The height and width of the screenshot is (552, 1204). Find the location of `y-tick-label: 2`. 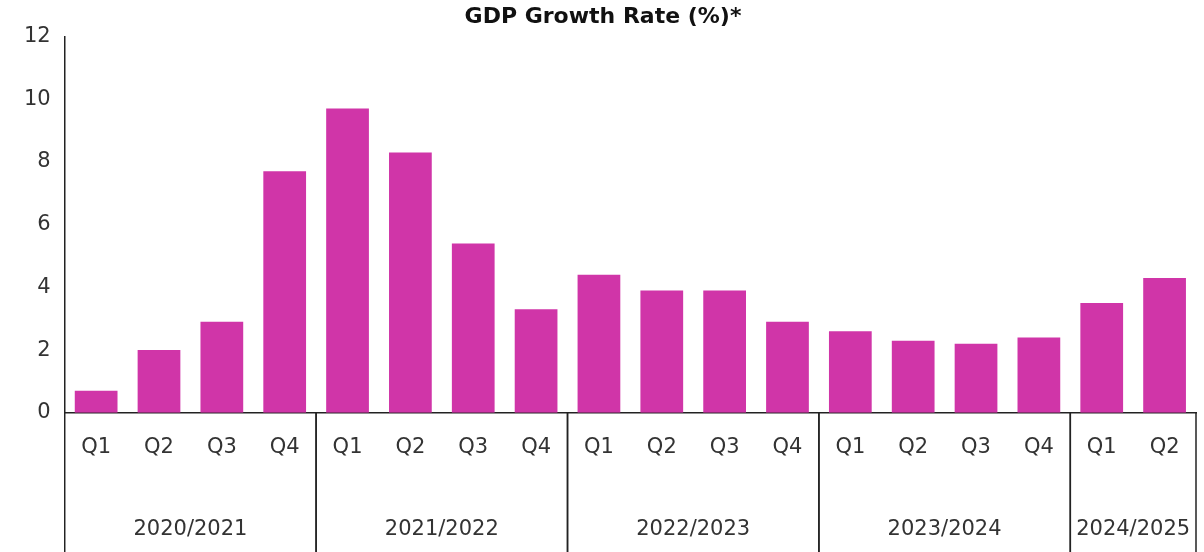

y-tick-label: 2 is located at coordinates (44, 348).